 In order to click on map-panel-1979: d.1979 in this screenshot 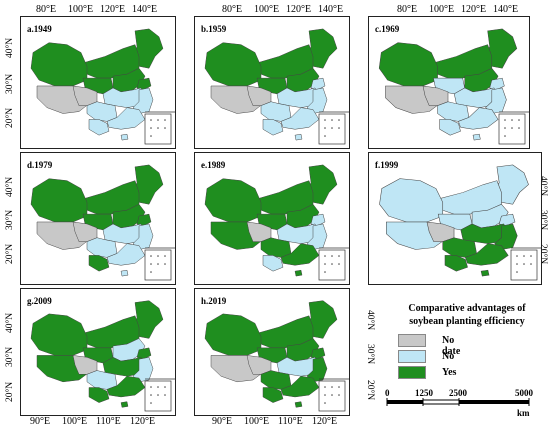, I will do `click(98, 218)`.